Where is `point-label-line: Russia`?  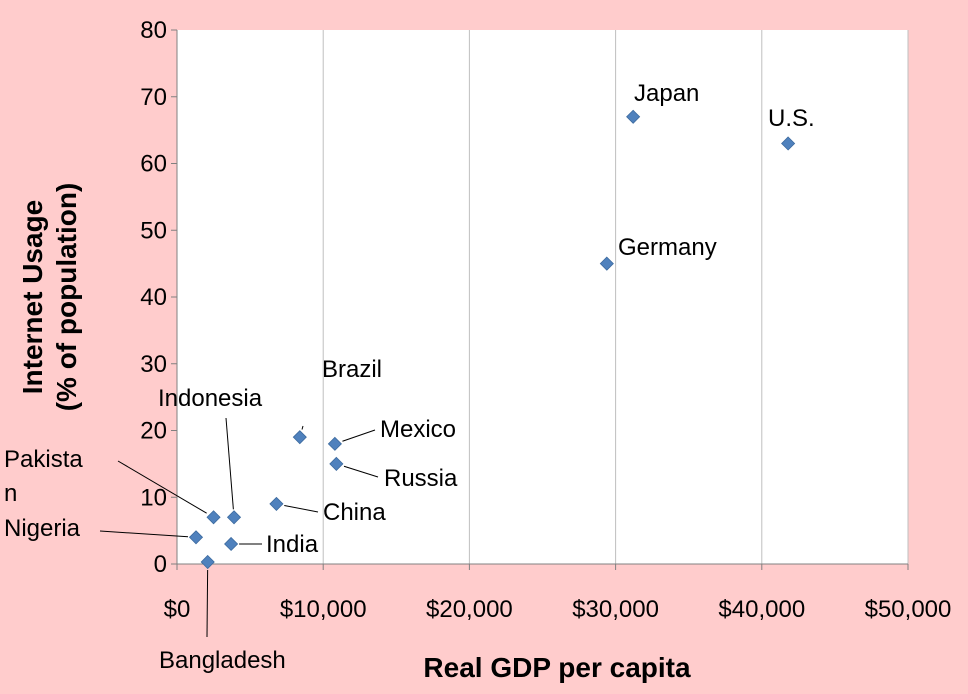 point-label-line: Russia is located at coordinates (421, 478).